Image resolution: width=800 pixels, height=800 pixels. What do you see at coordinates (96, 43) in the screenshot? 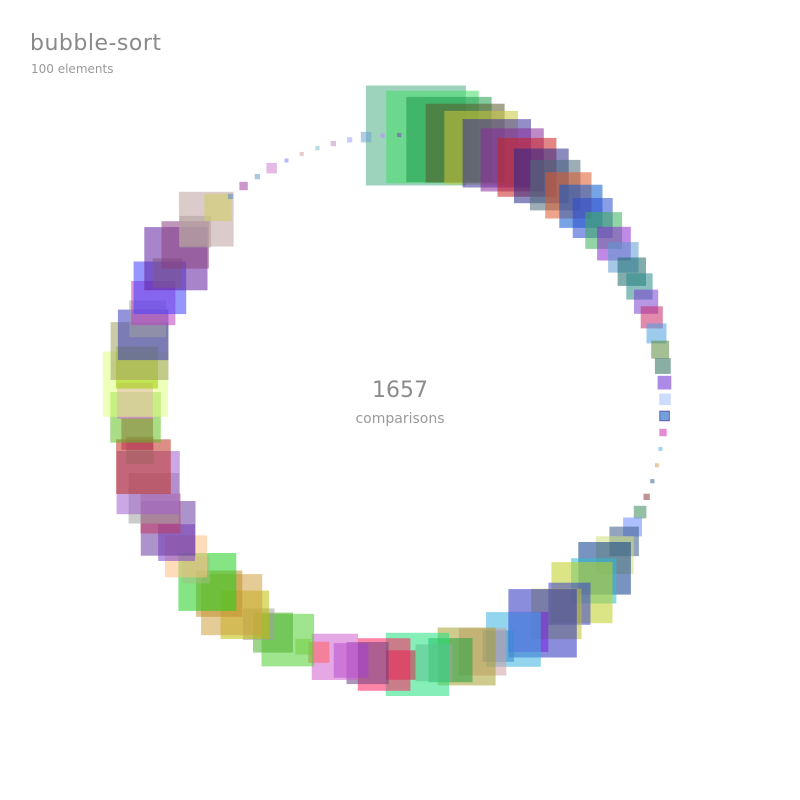
I see `page-title: bubble-sort` at bounding box center [96, 43].